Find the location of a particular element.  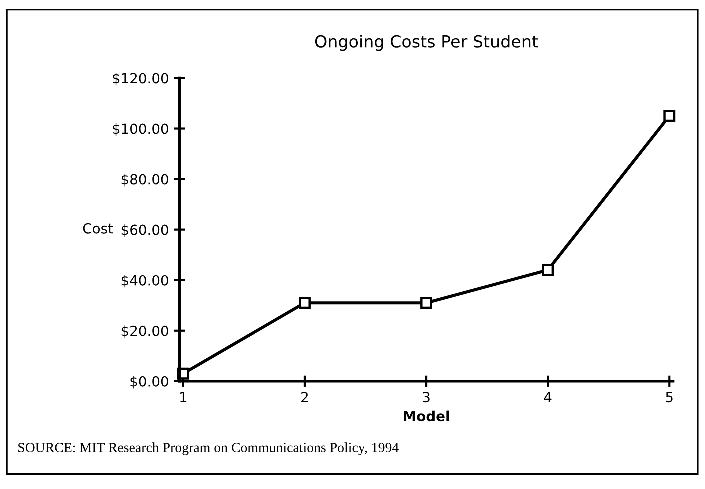

y-tick-label: $40.00 is located at coordinates (145, 281).